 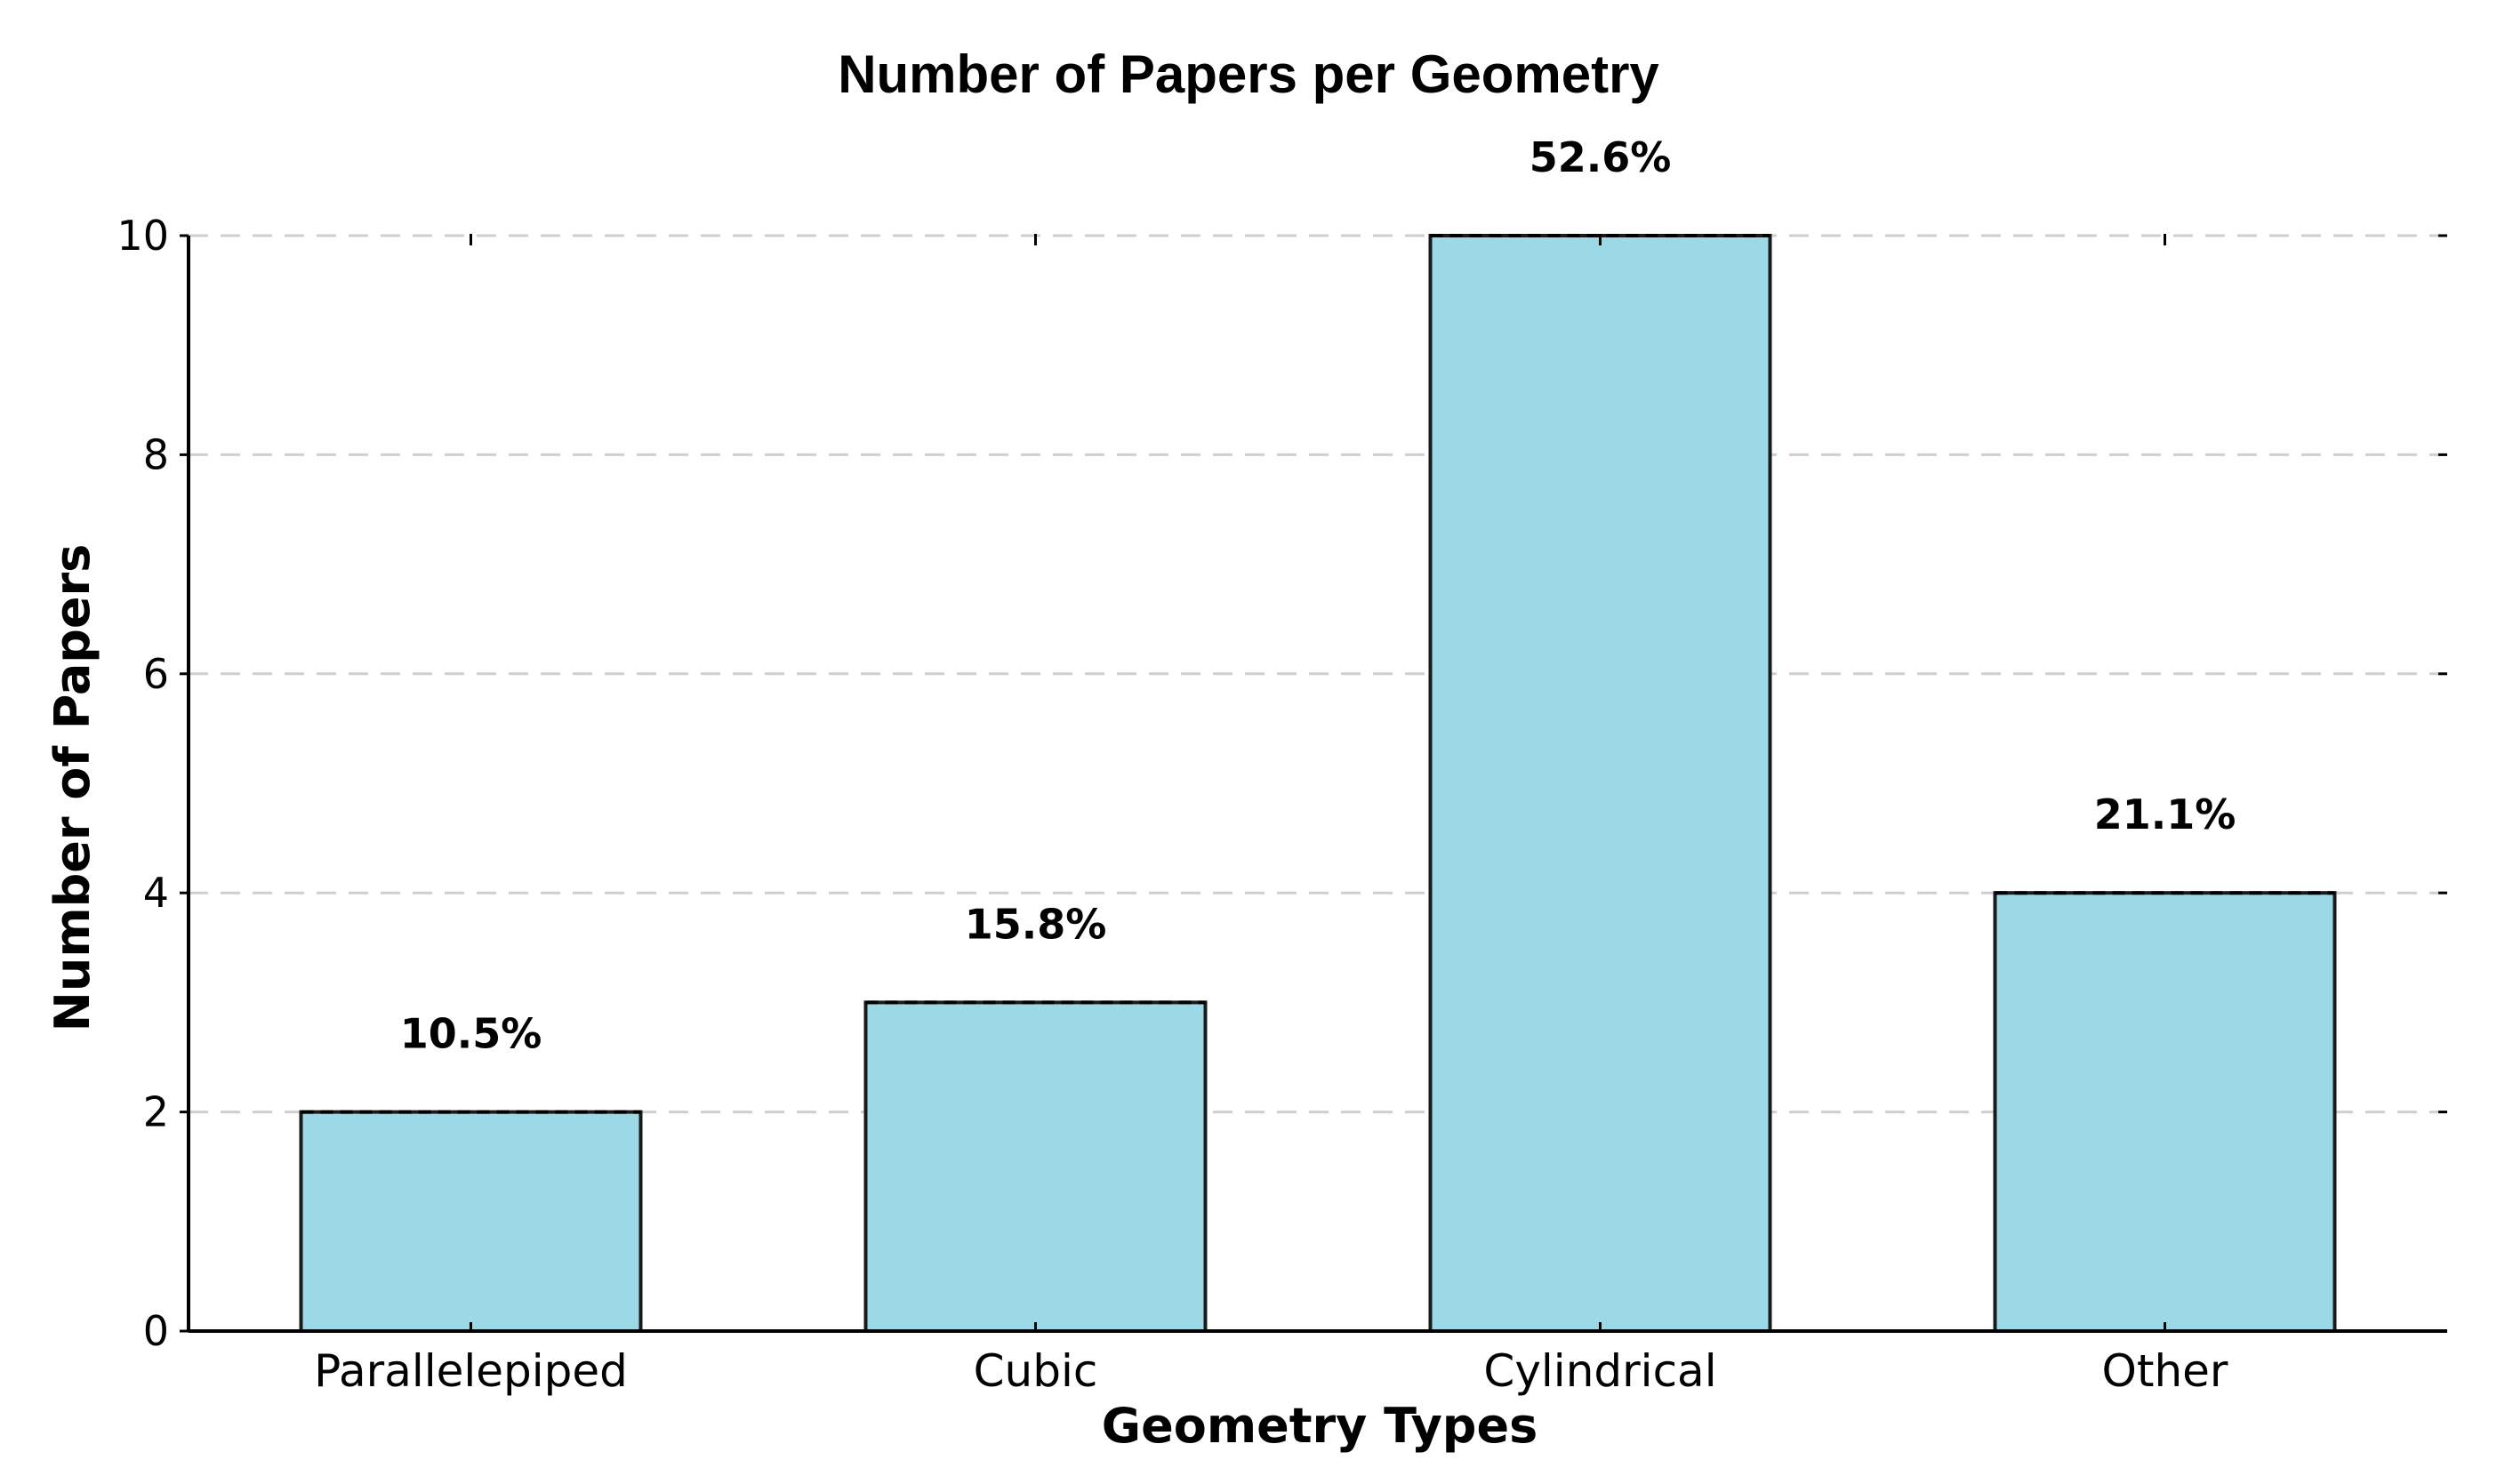 I want to click on data-label: 15.8%, so click(x=1036, y=924).